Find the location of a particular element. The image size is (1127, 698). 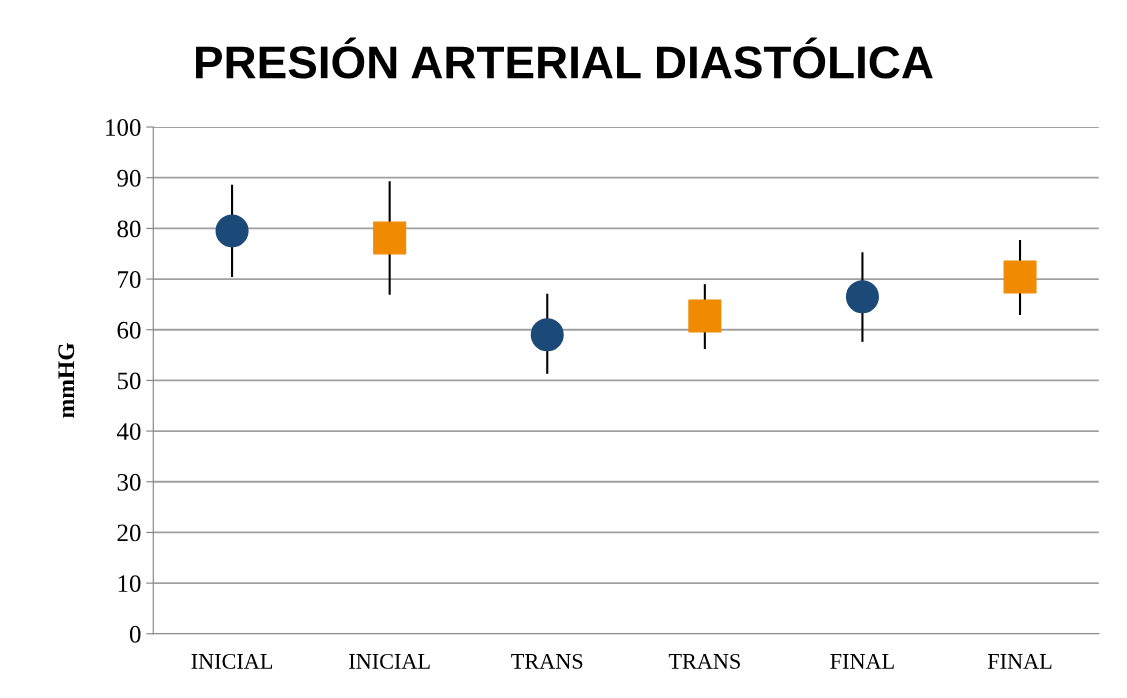

y-tick-label: 100 is located at coordinates (123, 127).